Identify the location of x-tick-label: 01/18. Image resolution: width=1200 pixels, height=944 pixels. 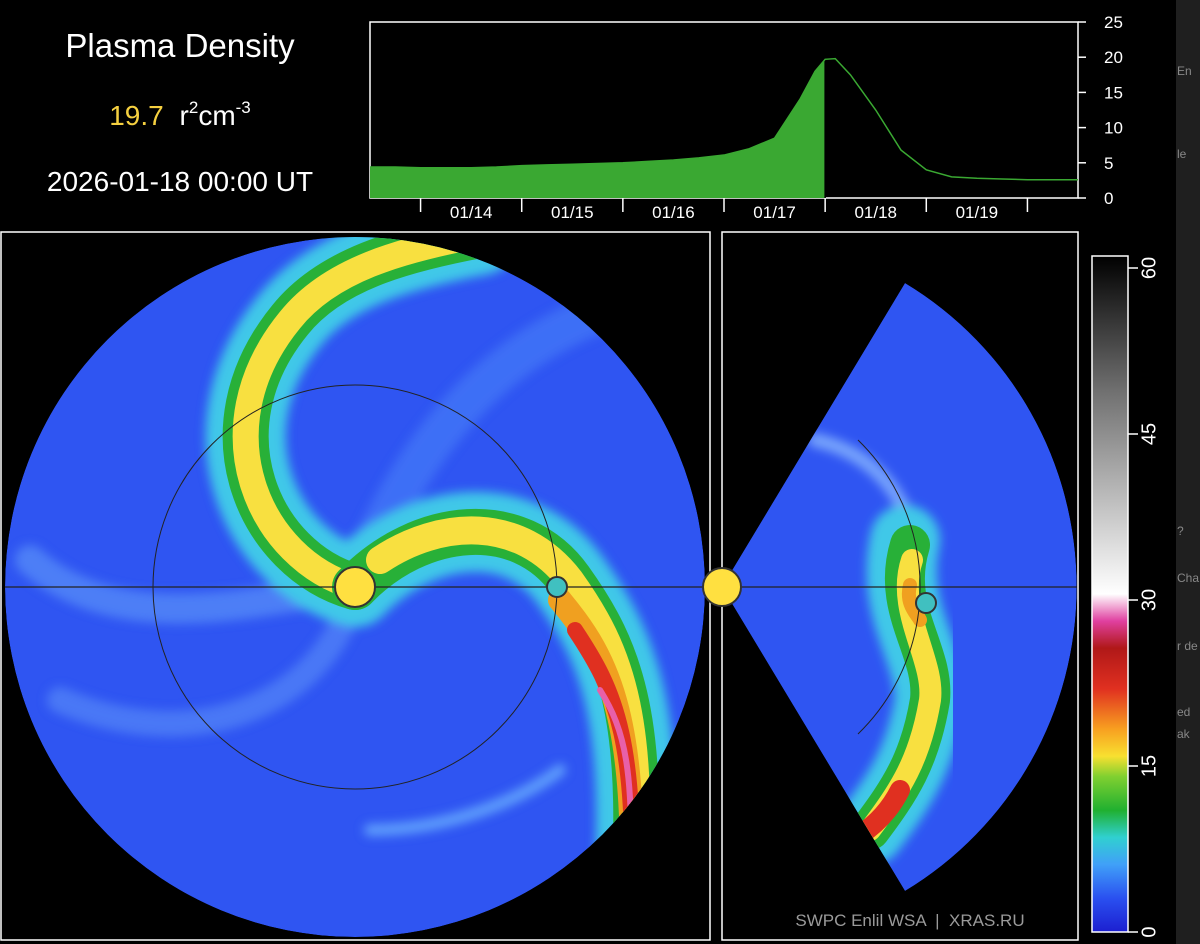
(875, 212).